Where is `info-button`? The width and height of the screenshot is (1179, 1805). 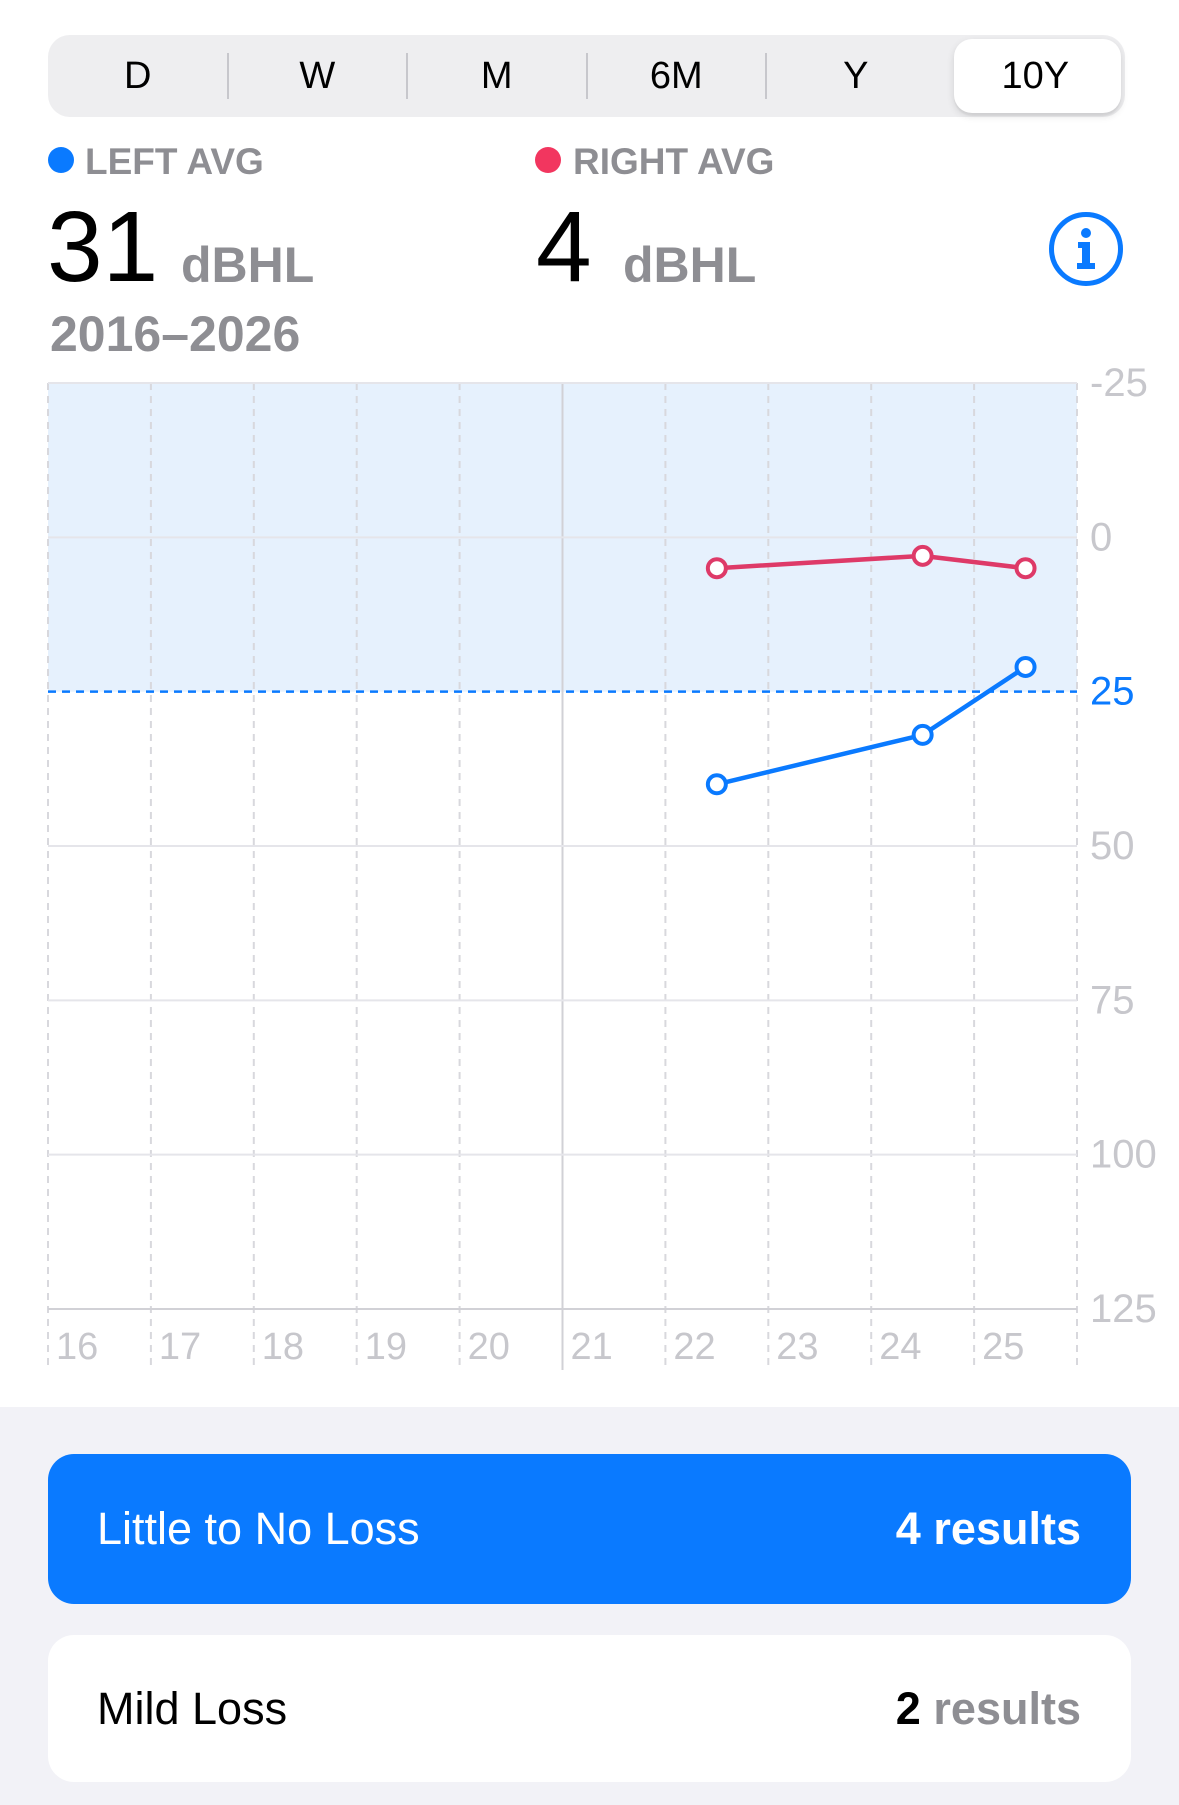
info-button is located at coordinates (1086, 249).